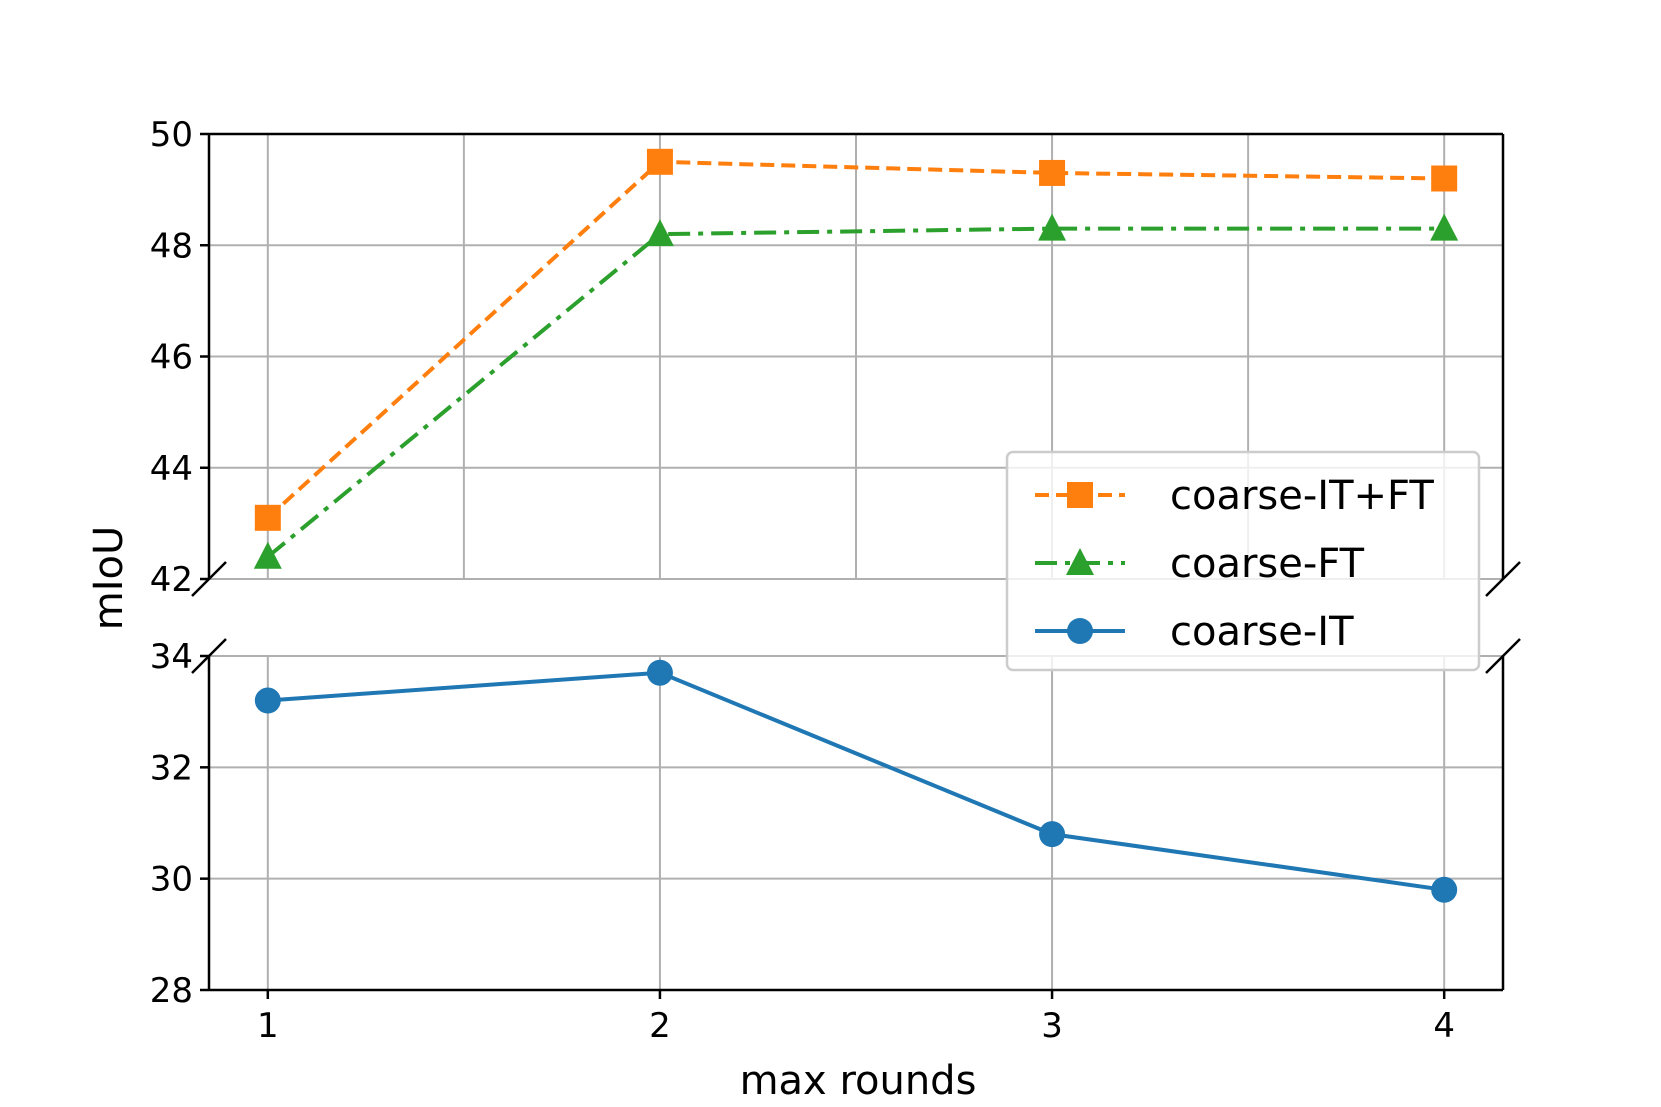 The height and width of the screenshot is (1107, 1661). I want to click on x-tick-label: 4, so click(1444, 1026).